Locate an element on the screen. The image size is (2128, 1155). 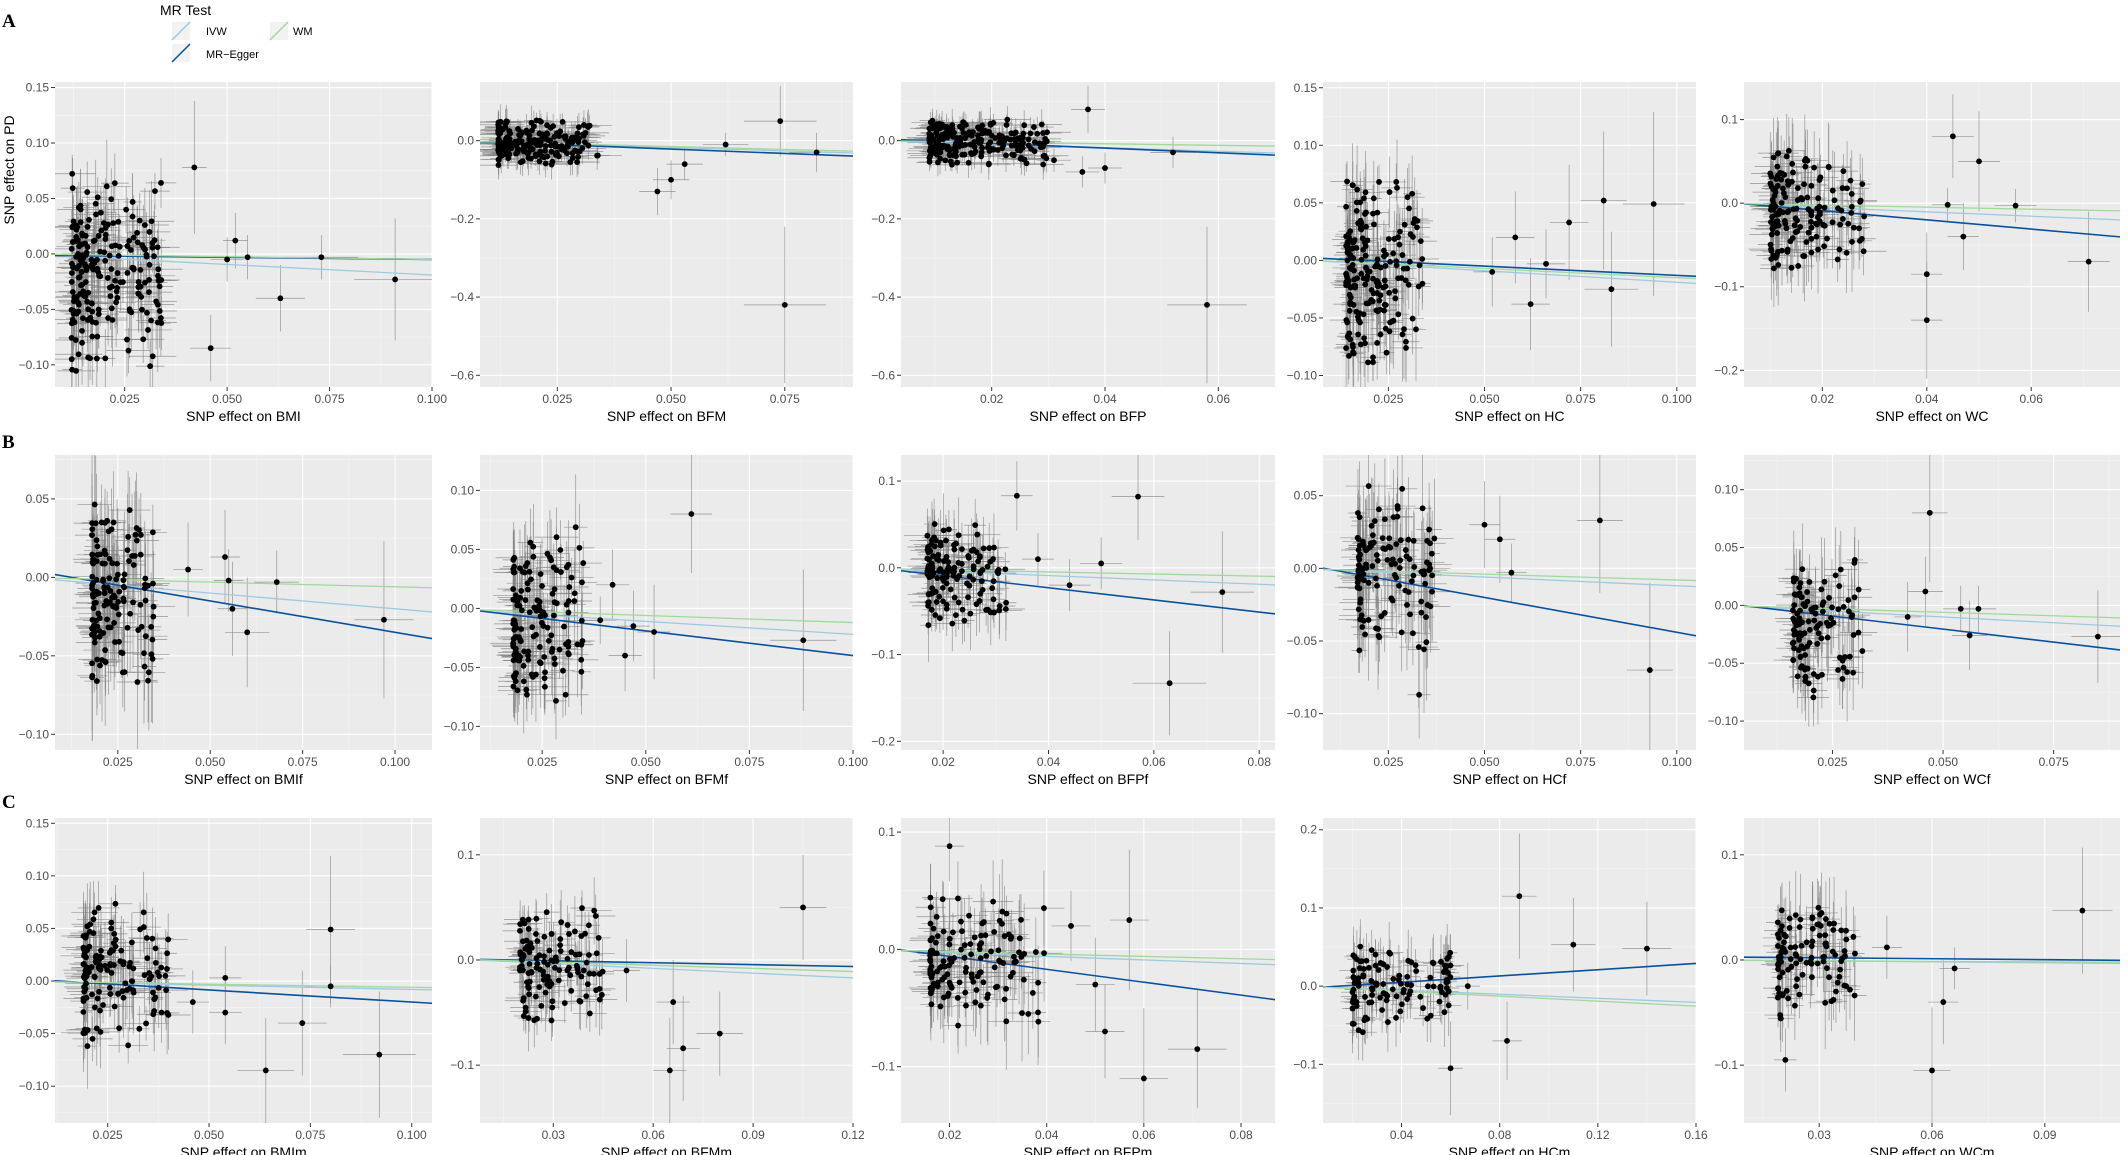
x-axis-label: SNP effect on BFM is located at coordinates (666, 416).